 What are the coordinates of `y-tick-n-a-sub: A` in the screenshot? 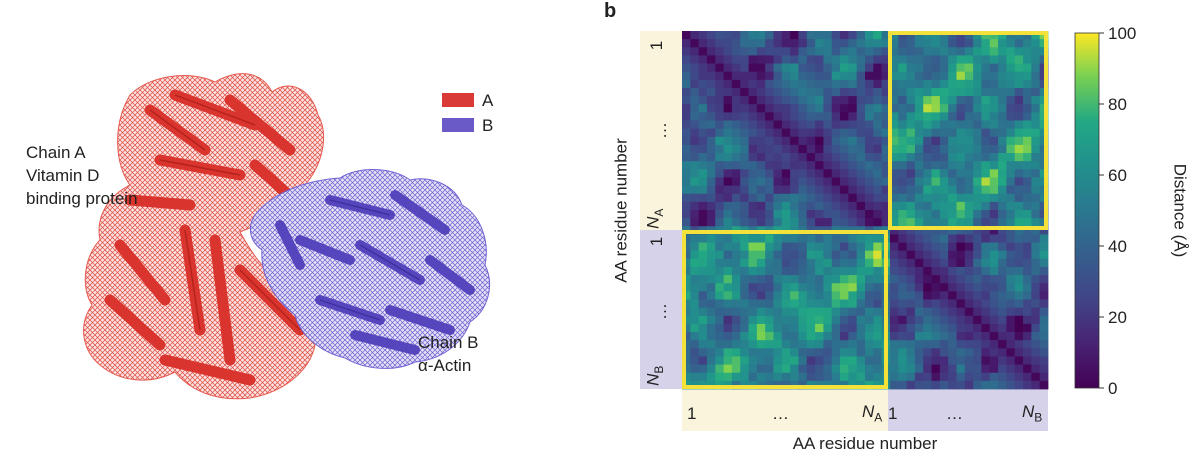 It's located at (658, 212).